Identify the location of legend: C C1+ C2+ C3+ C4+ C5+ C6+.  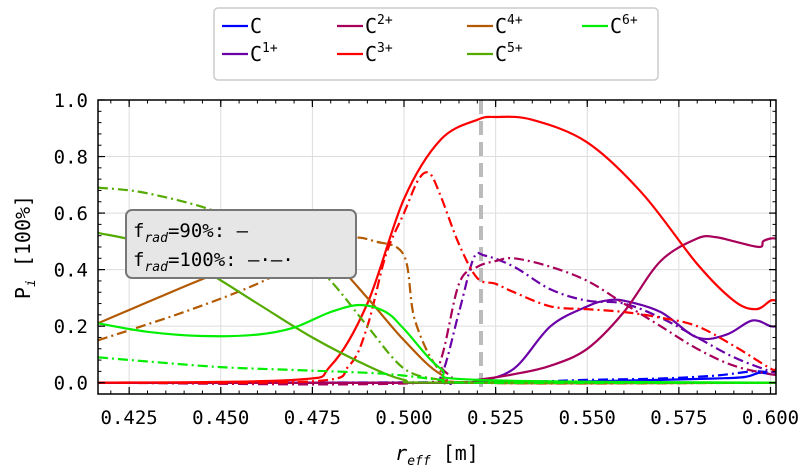
(436, 44).